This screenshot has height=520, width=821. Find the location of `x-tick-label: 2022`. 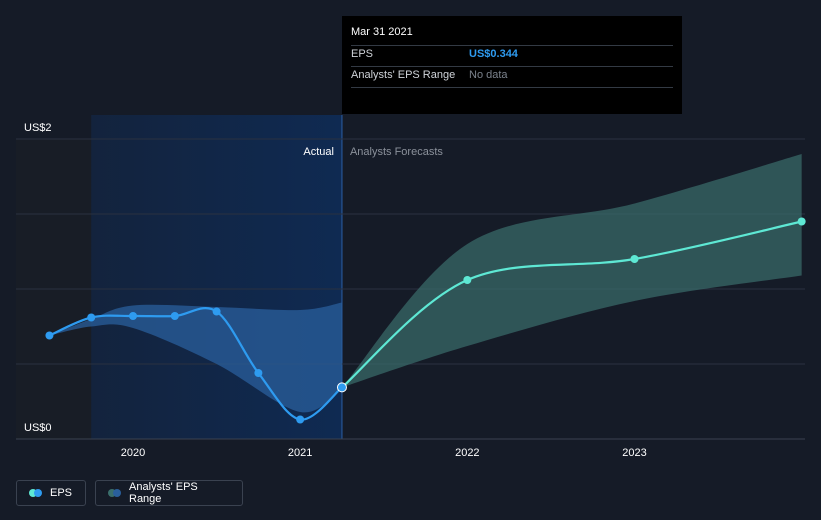

x-tick-label: 2022 is located at coordinates (467, 453).